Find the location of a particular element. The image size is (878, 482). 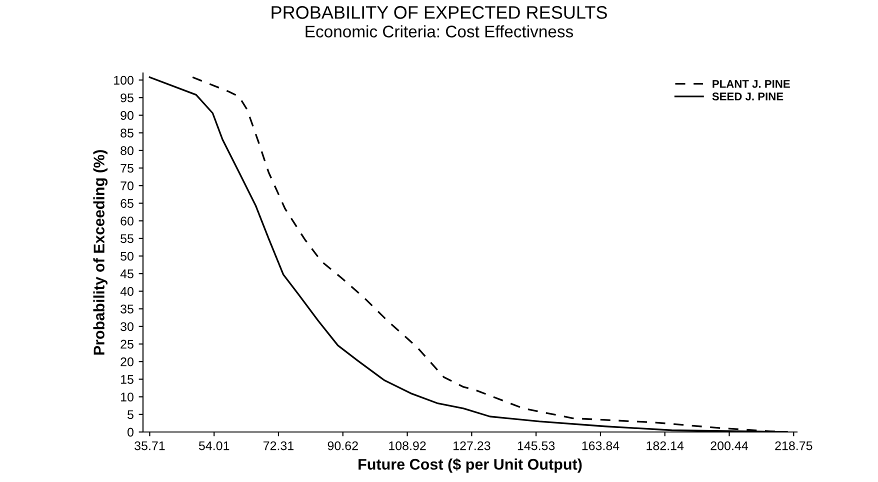

chart-title: PROBABILITY OF EXPECTED RESULTS is located at coordinates (439, 12).